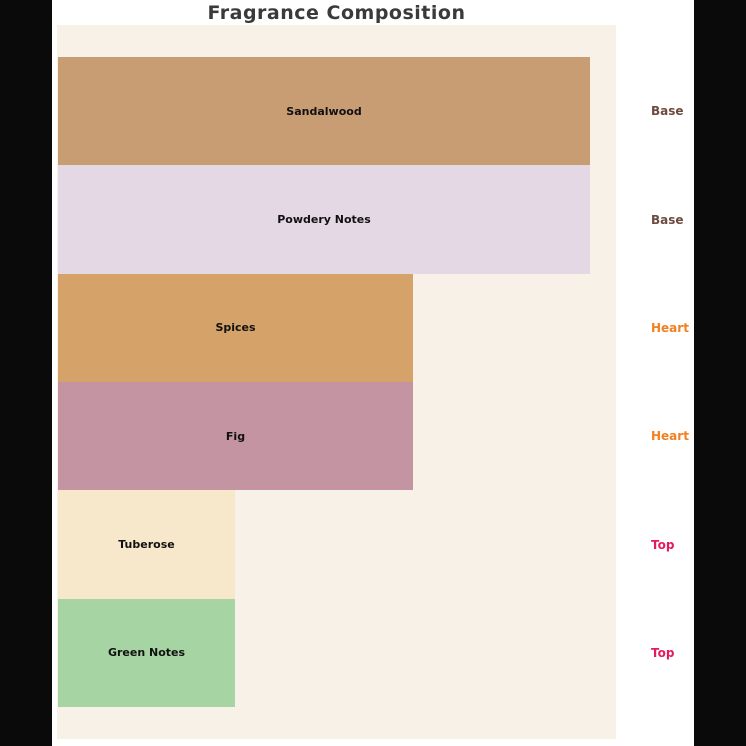  I want to click on stage-label-powdery-notes: Base, so click(667, 219).